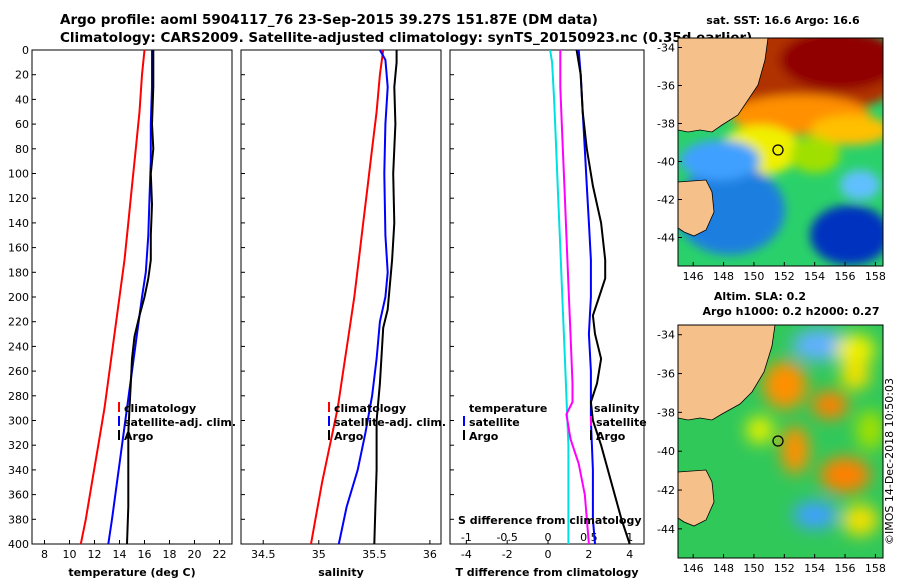 The image size is (900, 580). What do you see at coordinates (341, 572) in the screenshot?
I see `salinity-xlabel: salinity` at bounding box center [341, 572].